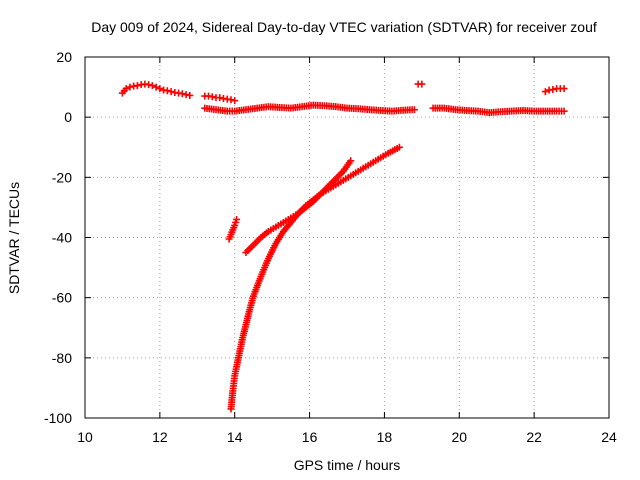  I want to click on series-upper-band-b, so click(220, 98).